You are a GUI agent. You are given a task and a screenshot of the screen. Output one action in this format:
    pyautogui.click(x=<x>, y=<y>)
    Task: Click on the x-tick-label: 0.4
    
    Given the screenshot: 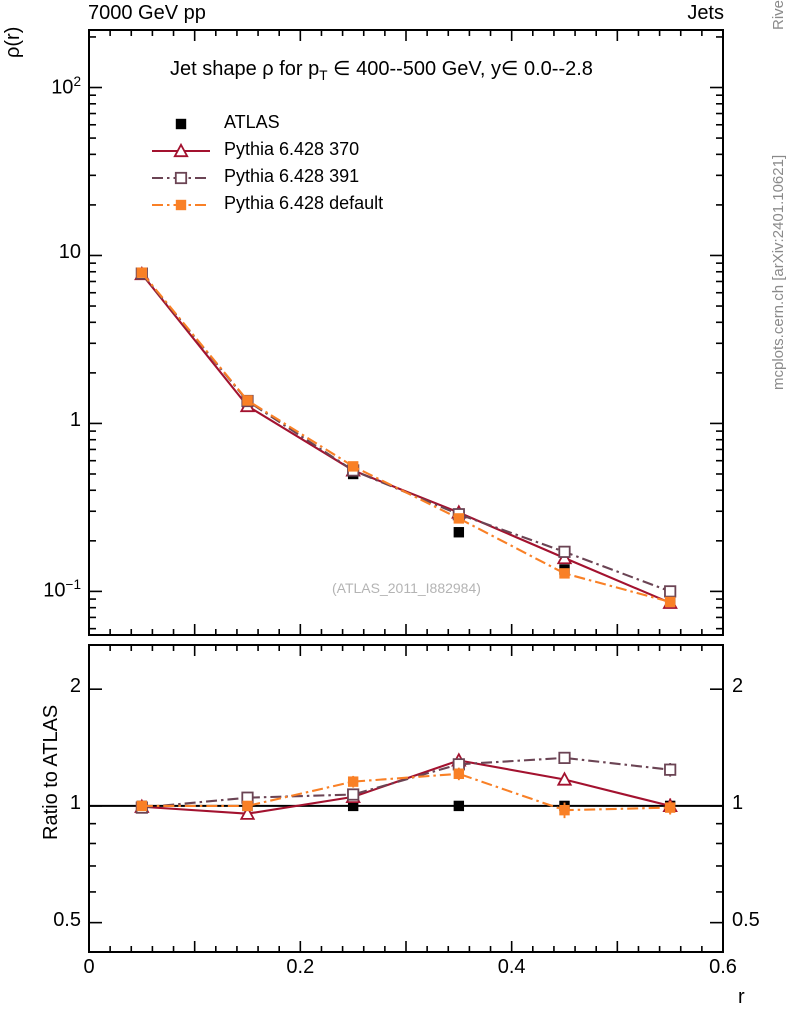 What is the action you would take?
    pyautogui.click(x=511, y=967)
    